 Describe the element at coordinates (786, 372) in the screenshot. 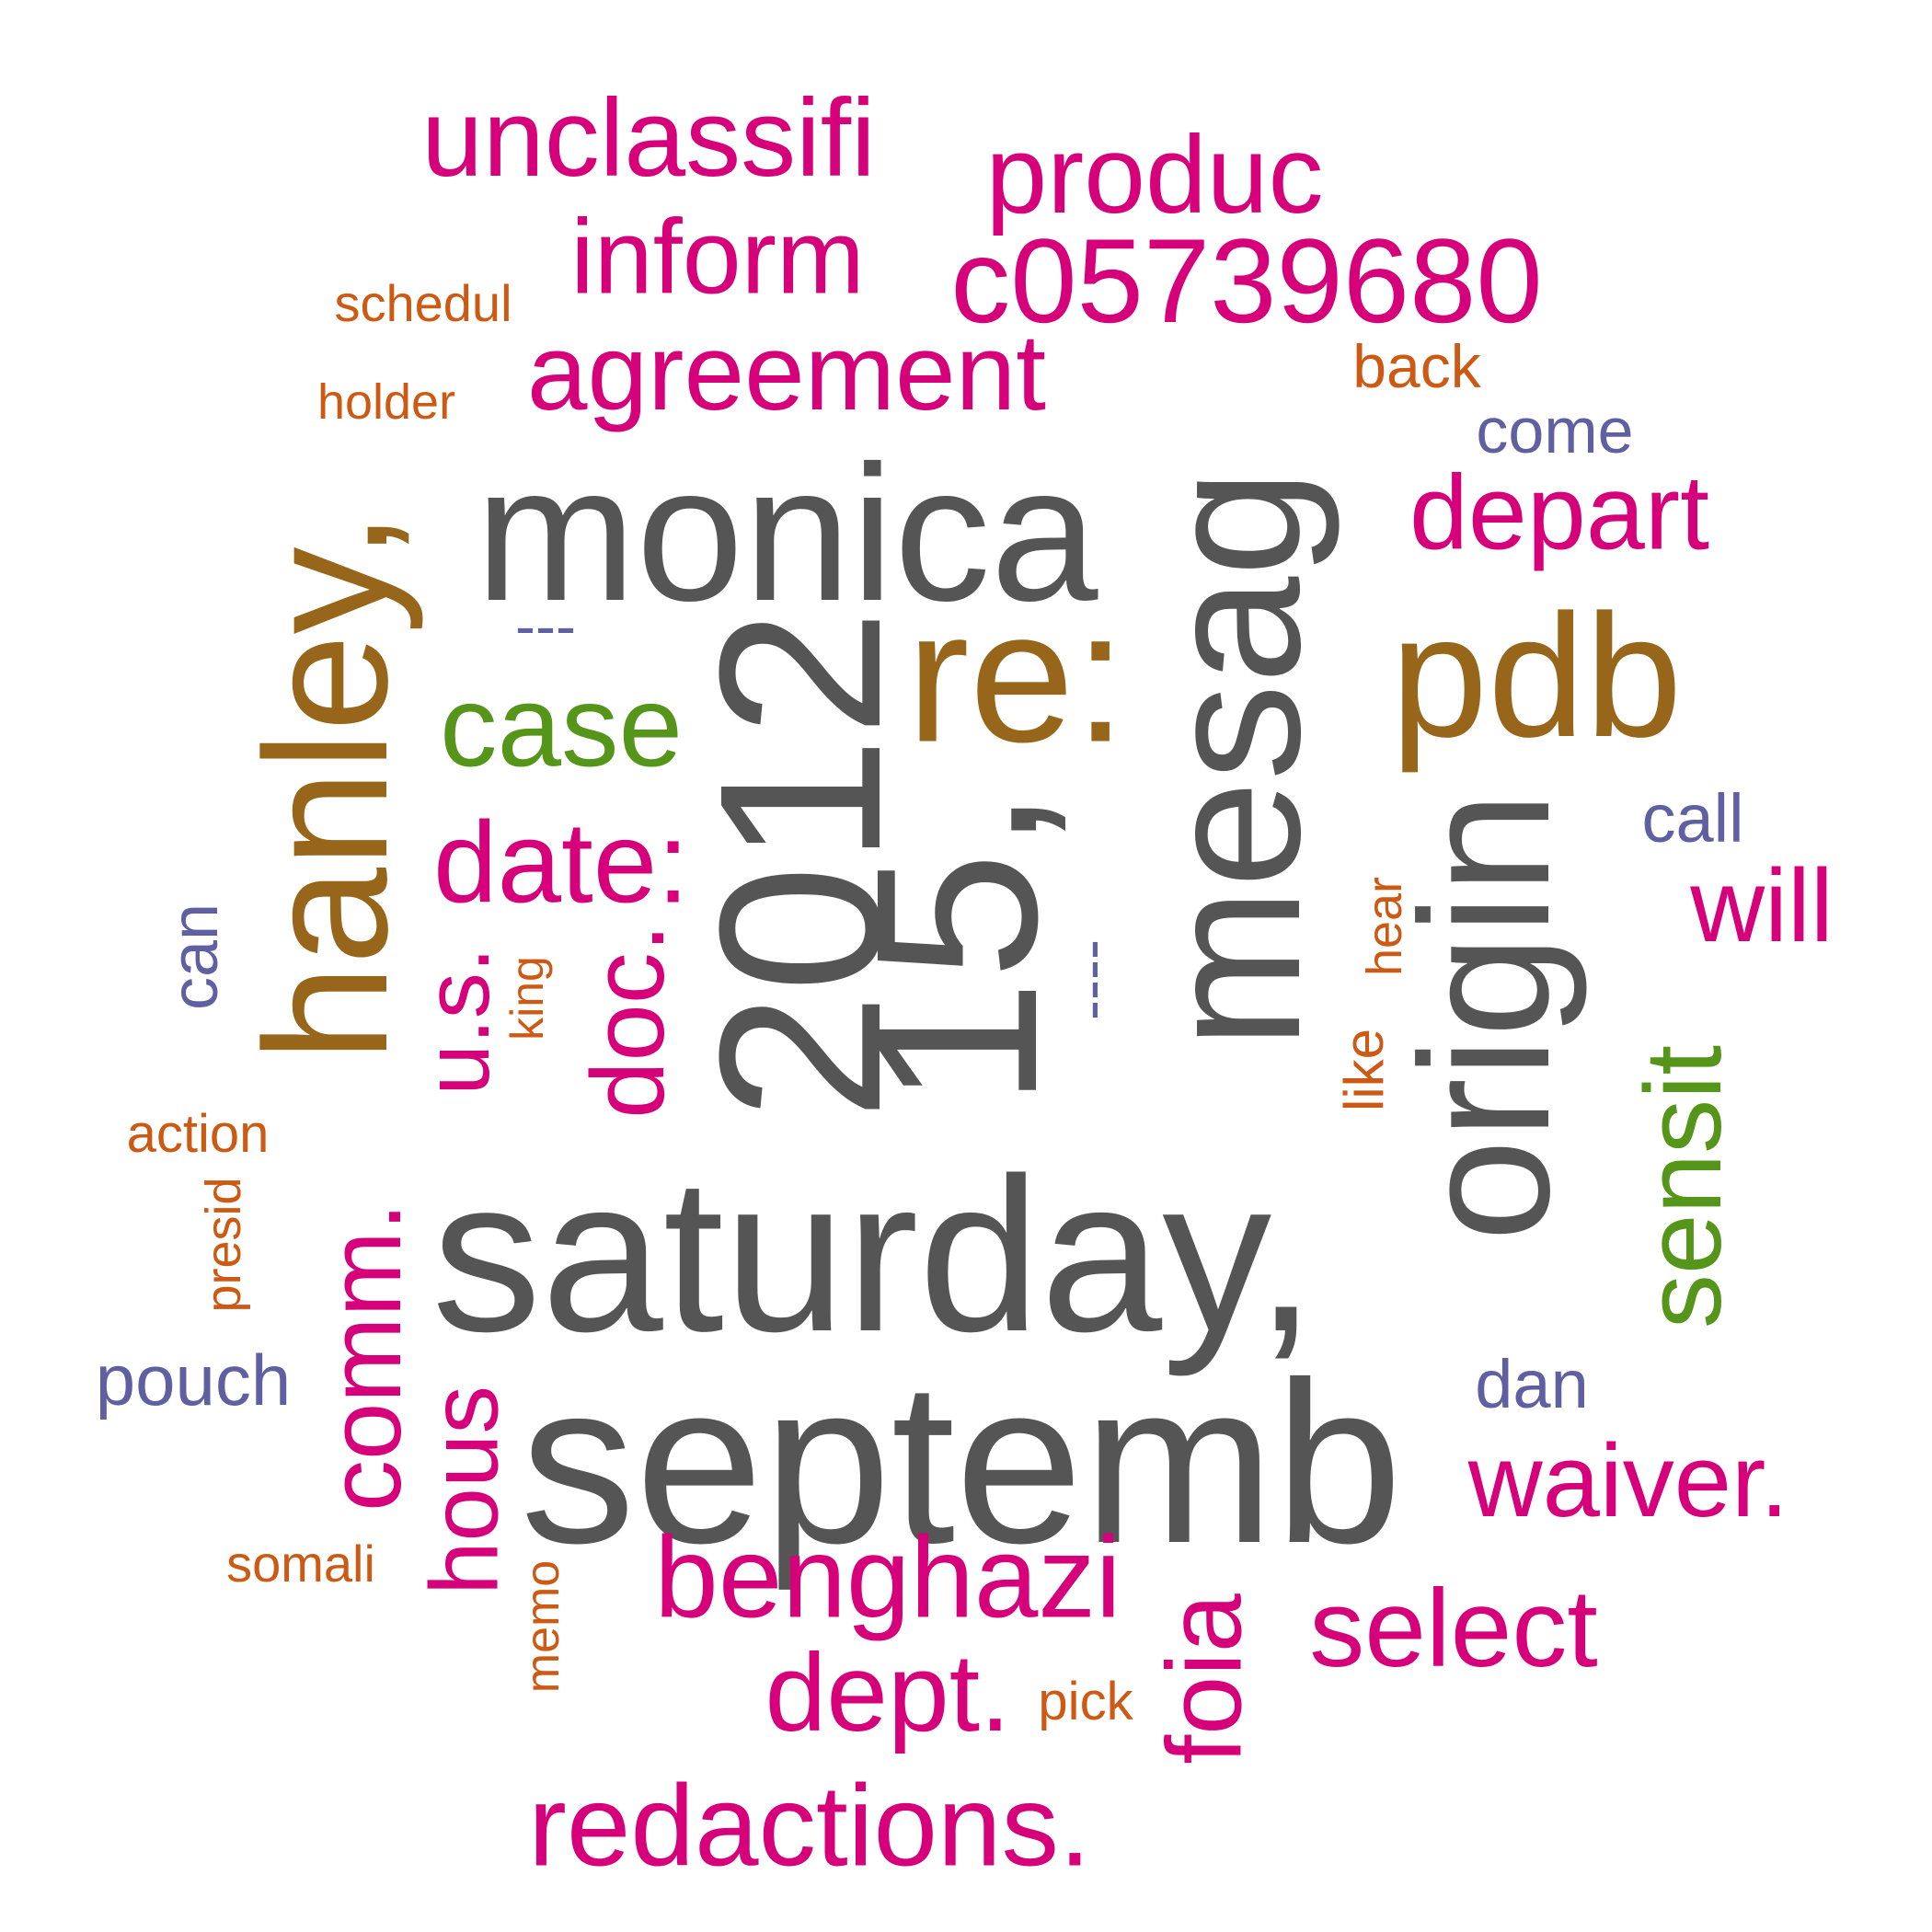

I see `word-agreement: agreement` at that location.